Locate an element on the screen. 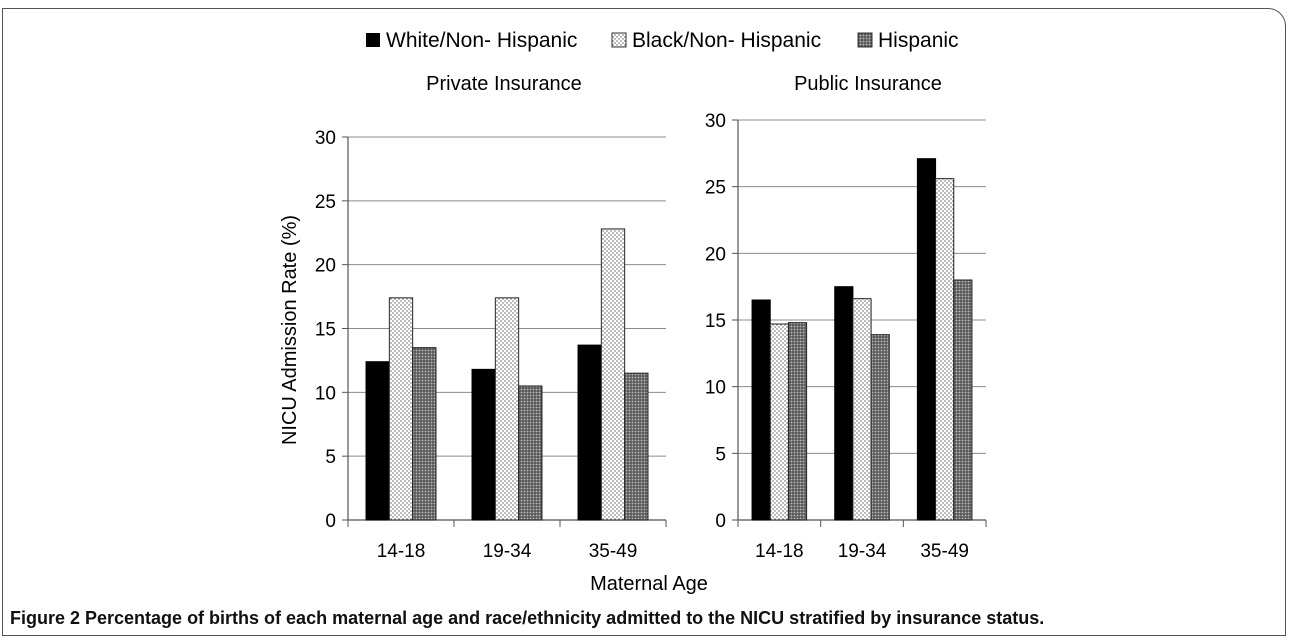 The image size is (1292, 642). x-axis-label: Maternal Age is located at coordinates (649, 584).